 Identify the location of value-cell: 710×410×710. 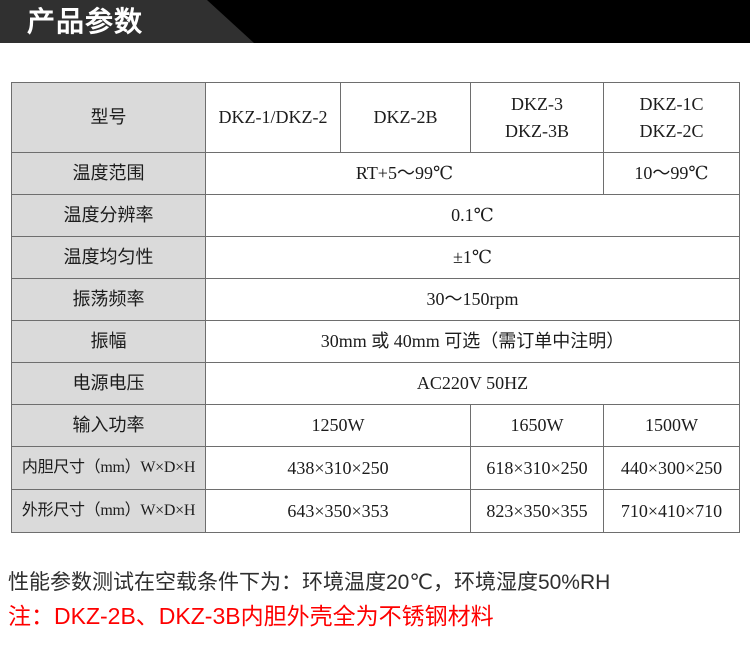
(671, 511).